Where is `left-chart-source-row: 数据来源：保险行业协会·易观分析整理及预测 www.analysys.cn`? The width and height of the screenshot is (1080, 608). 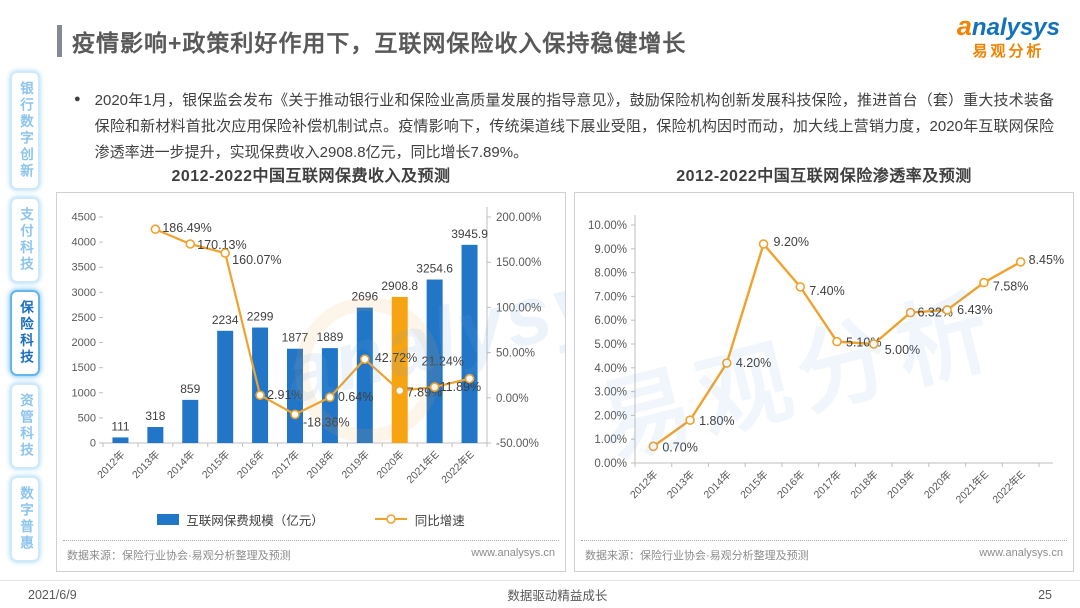 left-chart-source-row: 数据来源：保险行业协会·易观分析整理及预测 www.analysys.cn is located at coordinates (311, 555).